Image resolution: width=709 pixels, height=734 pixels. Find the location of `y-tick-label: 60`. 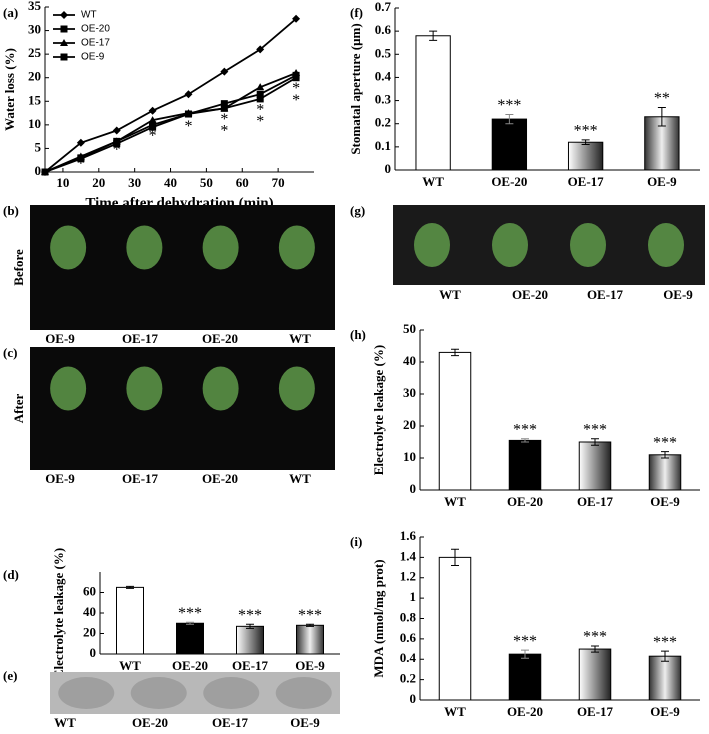

y-tick-label: 60 is located at coordinates (89, 590).